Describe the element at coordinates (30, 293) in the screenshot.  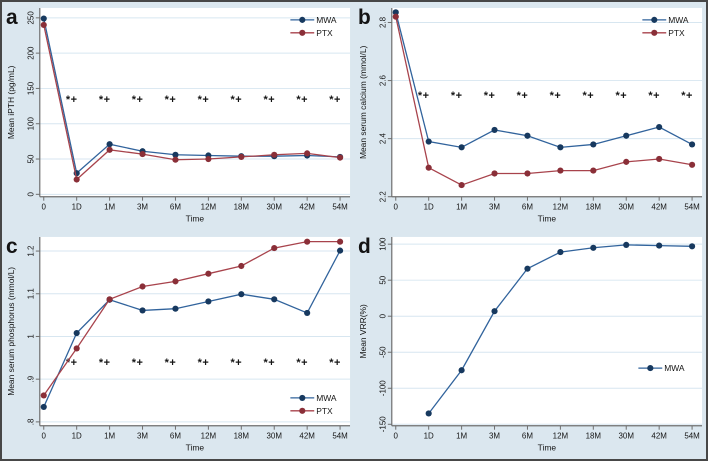
I see `y-tick-label: 1.1` at that location.